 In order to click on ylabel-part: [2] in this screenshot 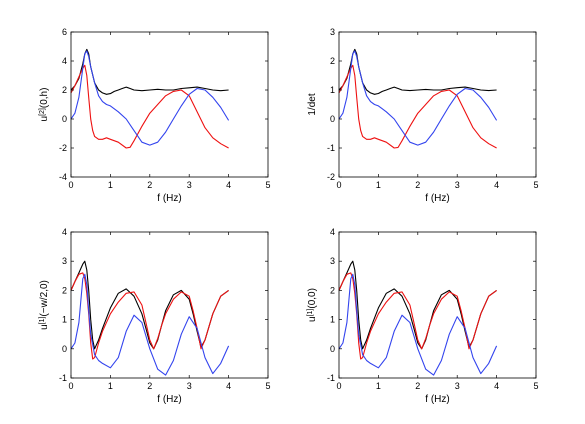, I will do `click(42, 112)`.